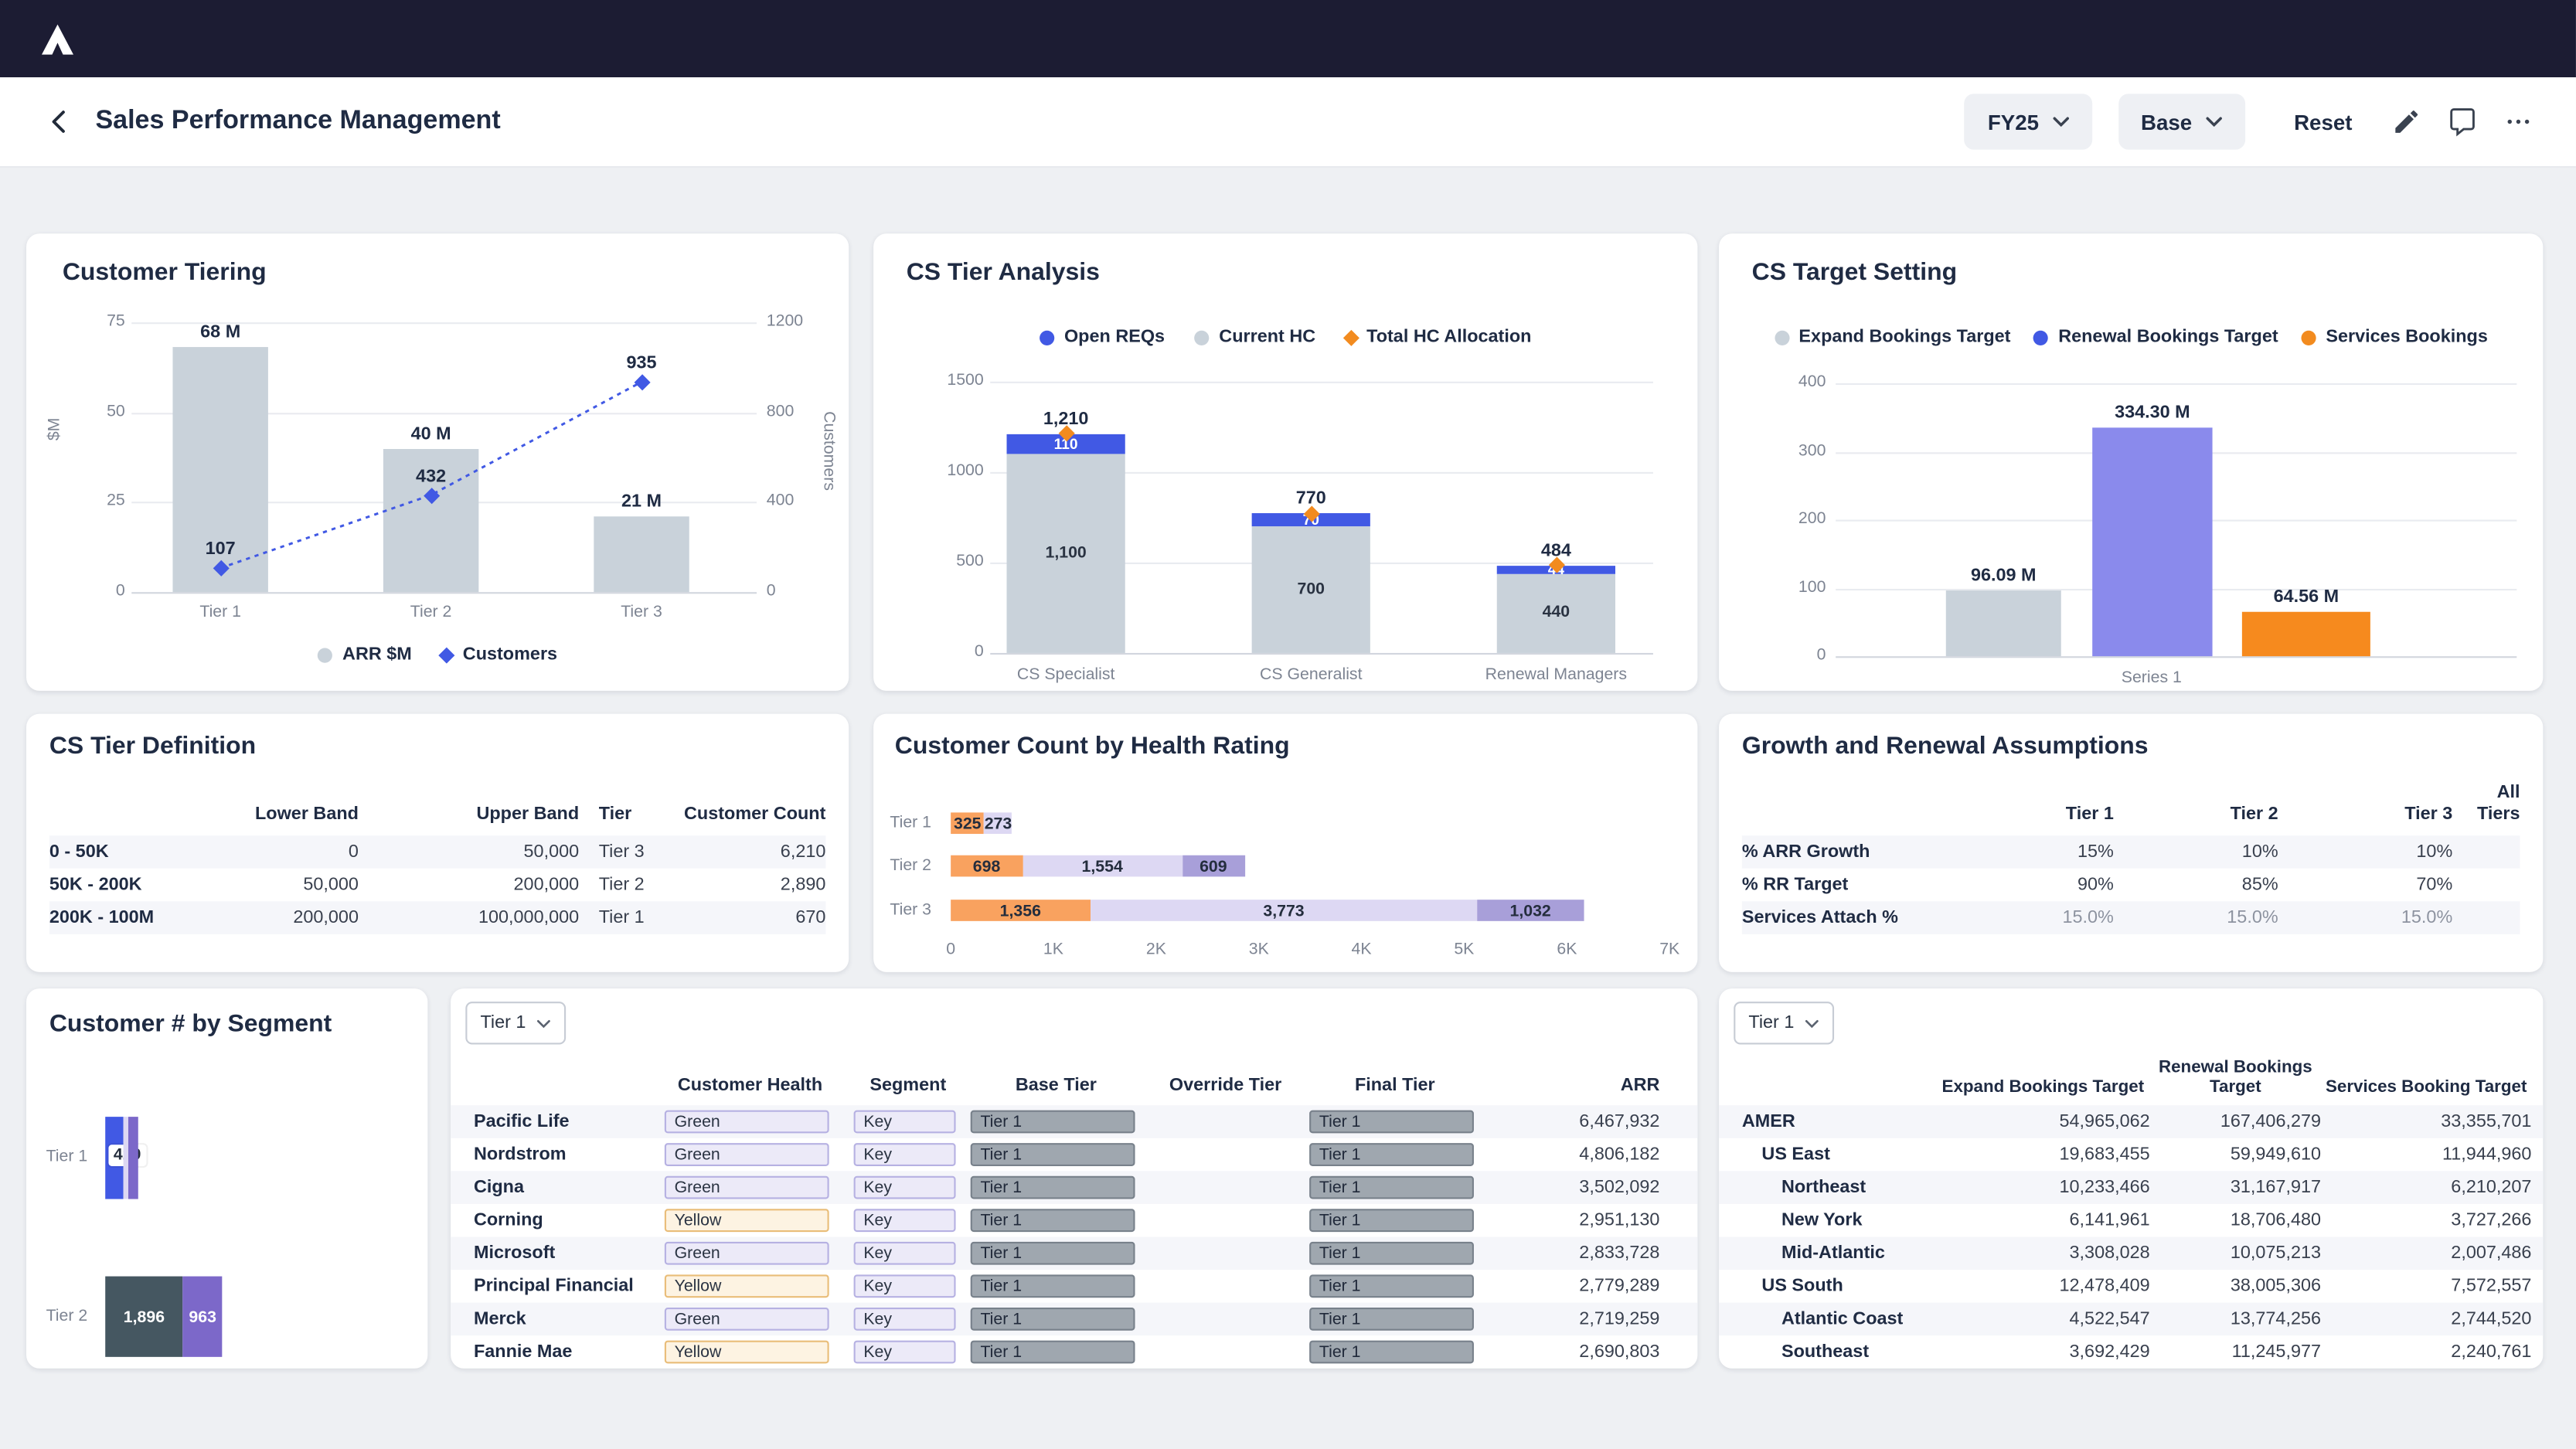 This screenshot has height=1449, width=2576. I want to click on anaplan-logo, so click(57, 39).